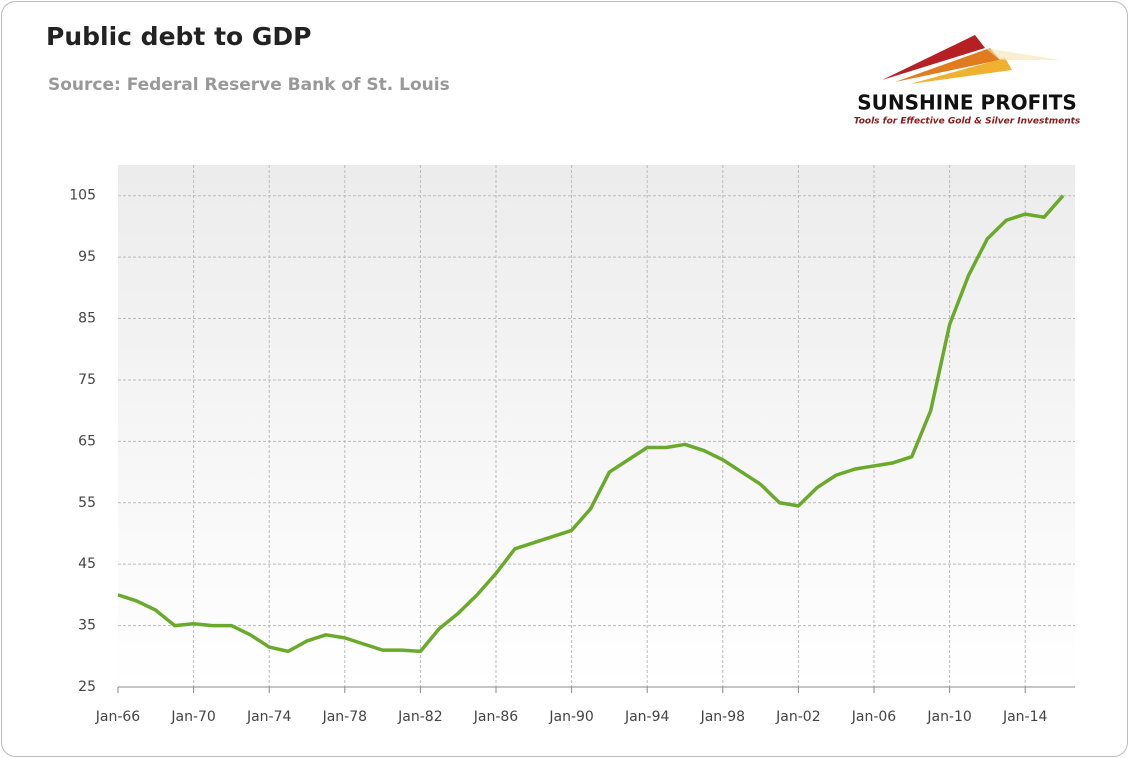 This screenshot has width=1129, height=758. What do you see at coordinates (87, 257) in the screenshot?
I see `y-tick-label: 95` at bounding box center [87, 257].